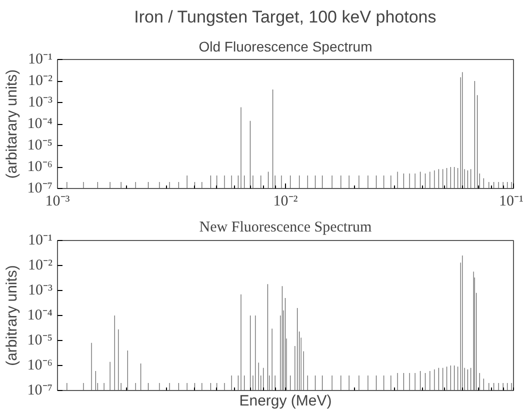 The image size is (523, 415). What do you see at coordinates (285, 17) in the screenshot?
I see `chart-title: Iron / Tungsten Target, 100 keV photons` at bounding box center [285, 17].